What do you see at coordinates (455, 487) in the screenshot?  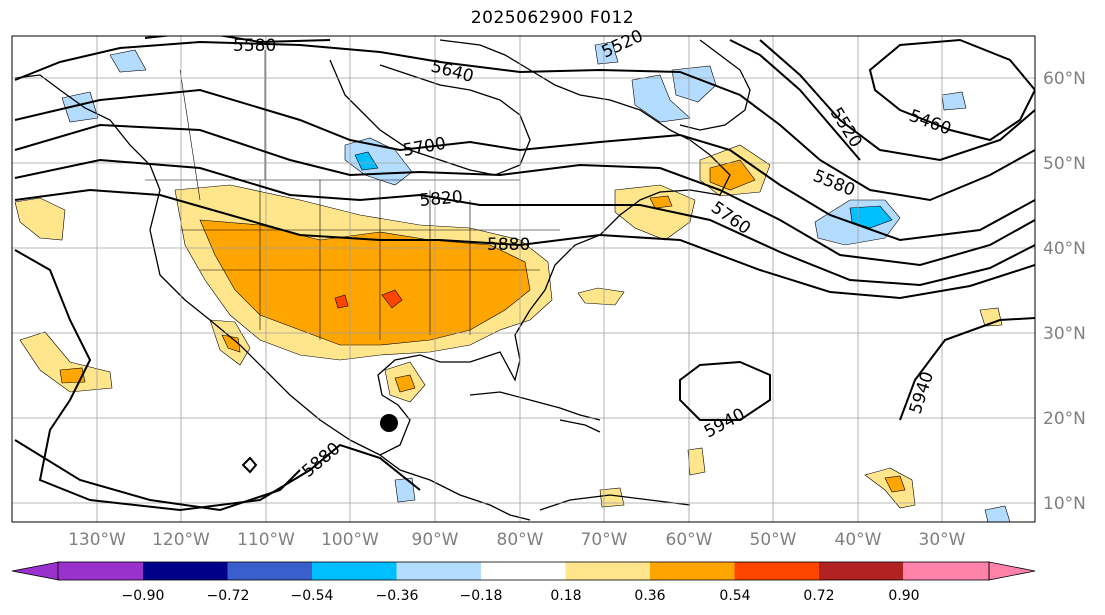 I see `central-america-coast` at bounding box center [455, 487].